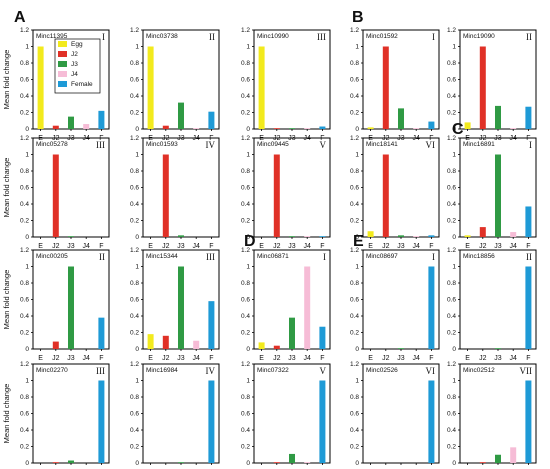 This screenshot has height=469, width=550. Describe the element at coordinates (479, 370) in the screenshot. I see `gene-name: Minc02512` at that location.